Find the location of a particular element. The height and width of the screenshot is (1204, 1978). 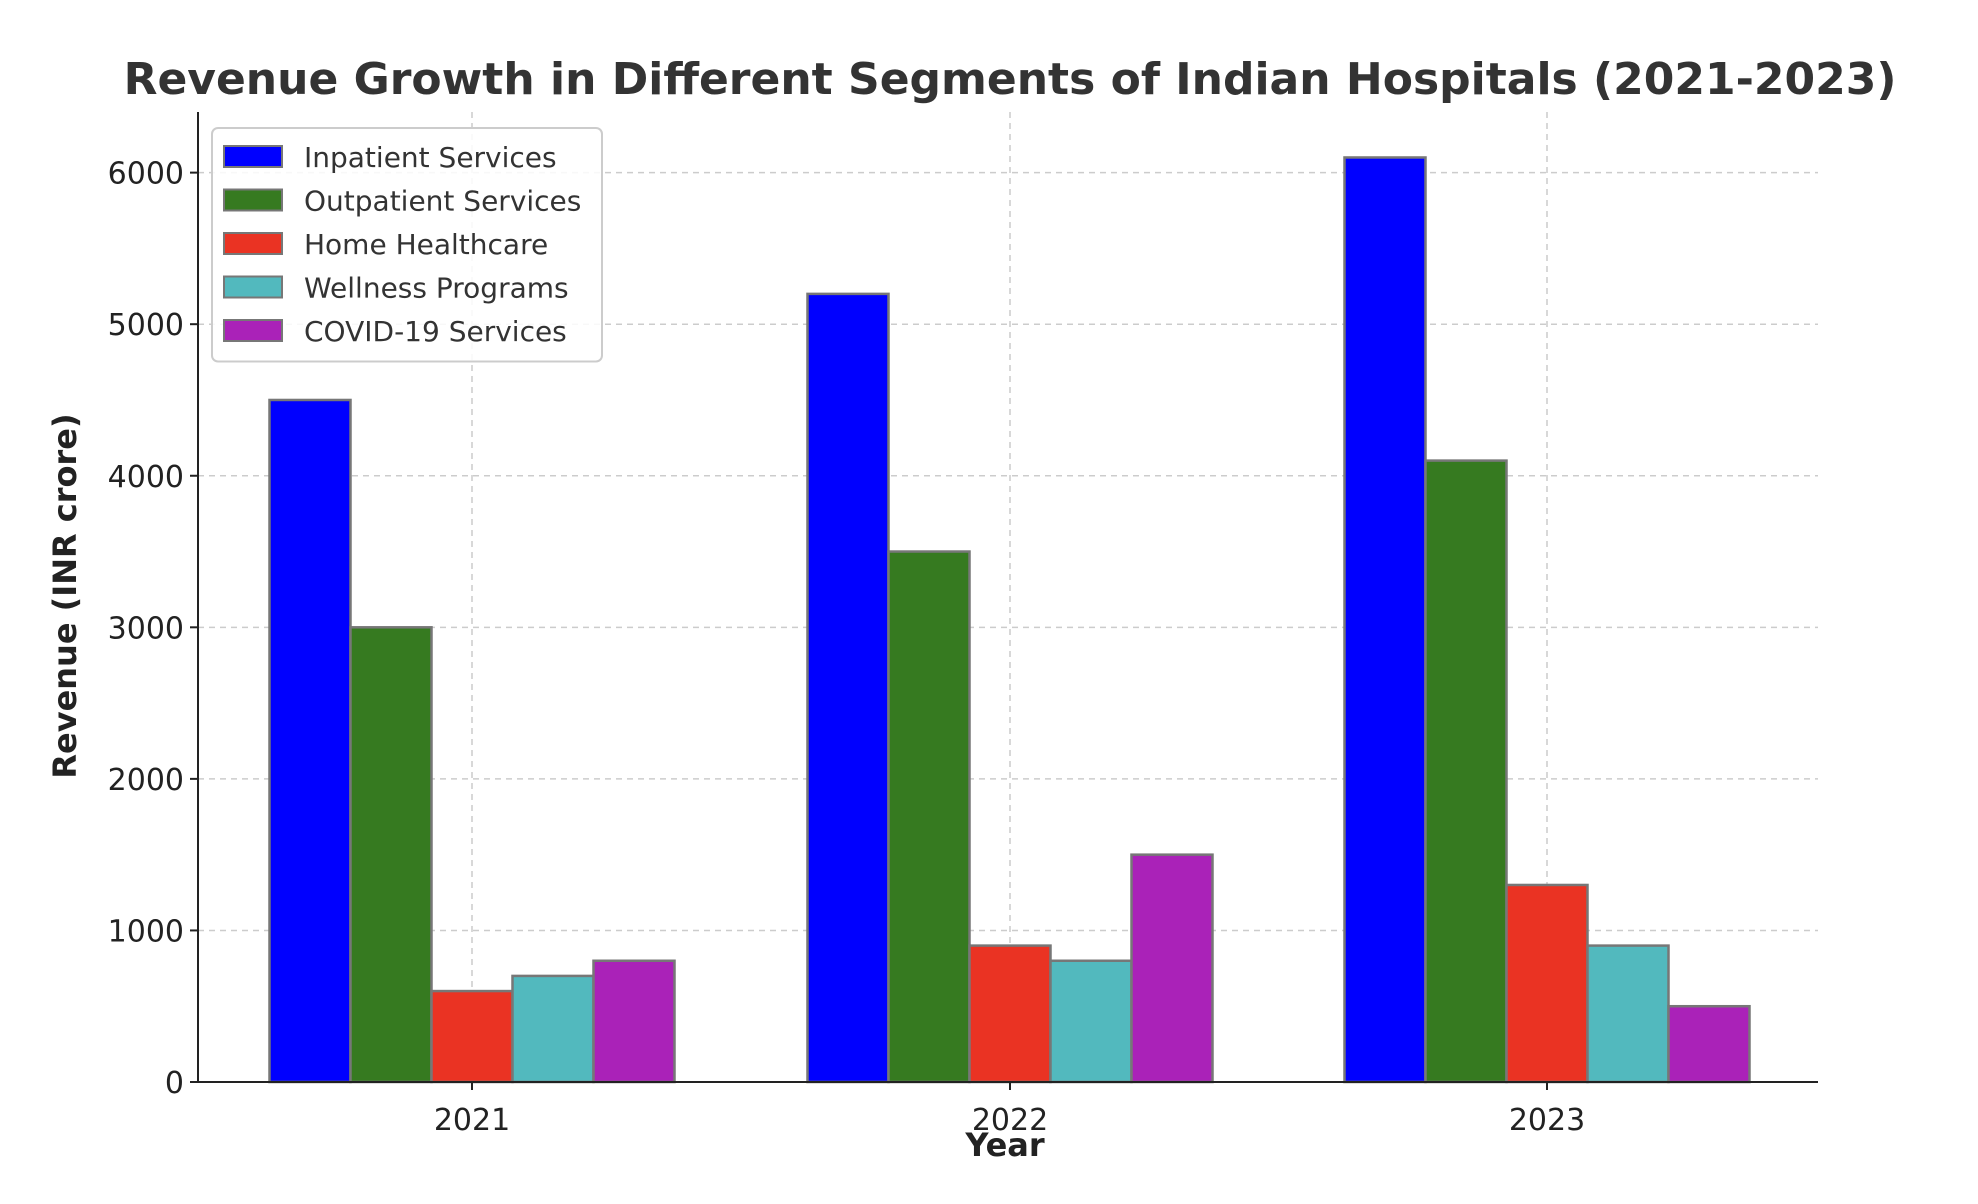

bar-home-healthcare-2023 is located at coordinates (1547, 983).